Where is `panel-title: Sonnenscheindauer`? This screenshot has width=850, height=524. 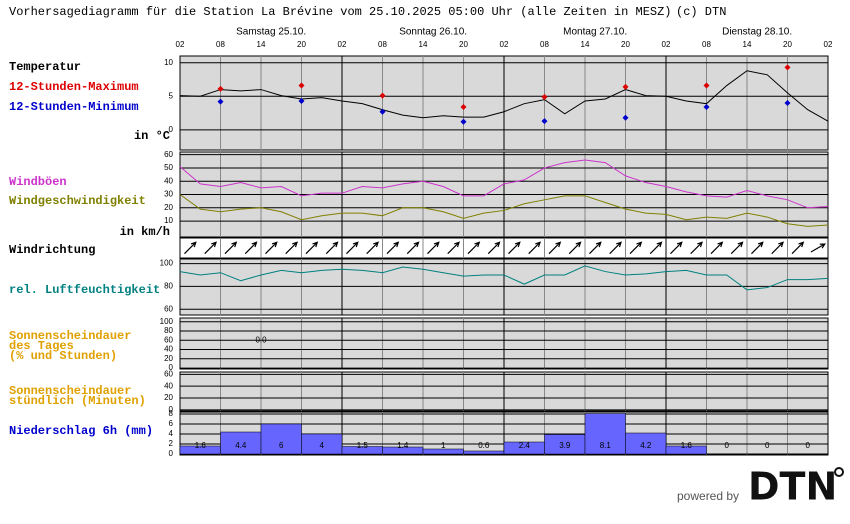
panel-title: Sonnenscheindauer is located at coordinates (70, 336).